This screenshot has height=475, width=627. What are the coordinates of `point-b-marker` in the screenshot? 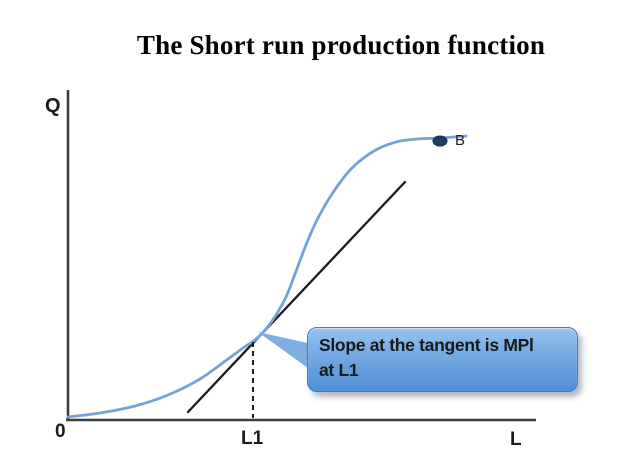 It's located at (440, 141).